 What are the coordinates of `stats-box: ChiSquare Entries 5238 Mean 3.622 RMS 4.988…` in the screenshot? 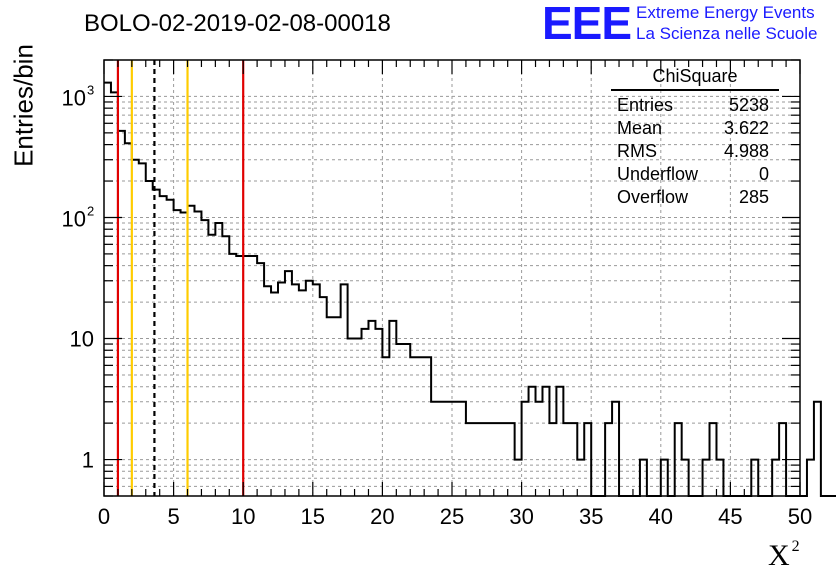 It's located at (695, 137).